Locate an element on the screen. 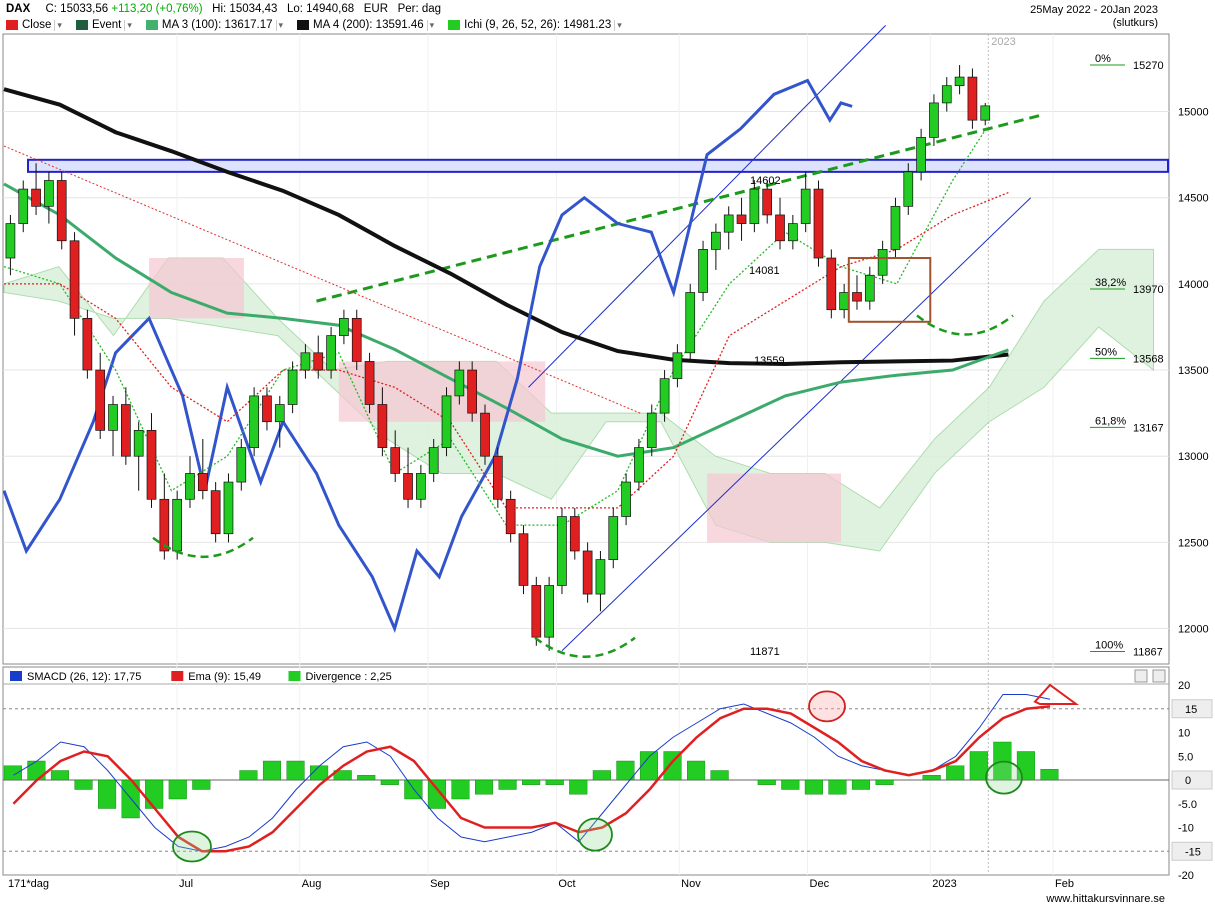 The height and width of the screenshot is (906, 1215). macd-y-tick-label: -5.0 is located at coordinates (1187, 805).